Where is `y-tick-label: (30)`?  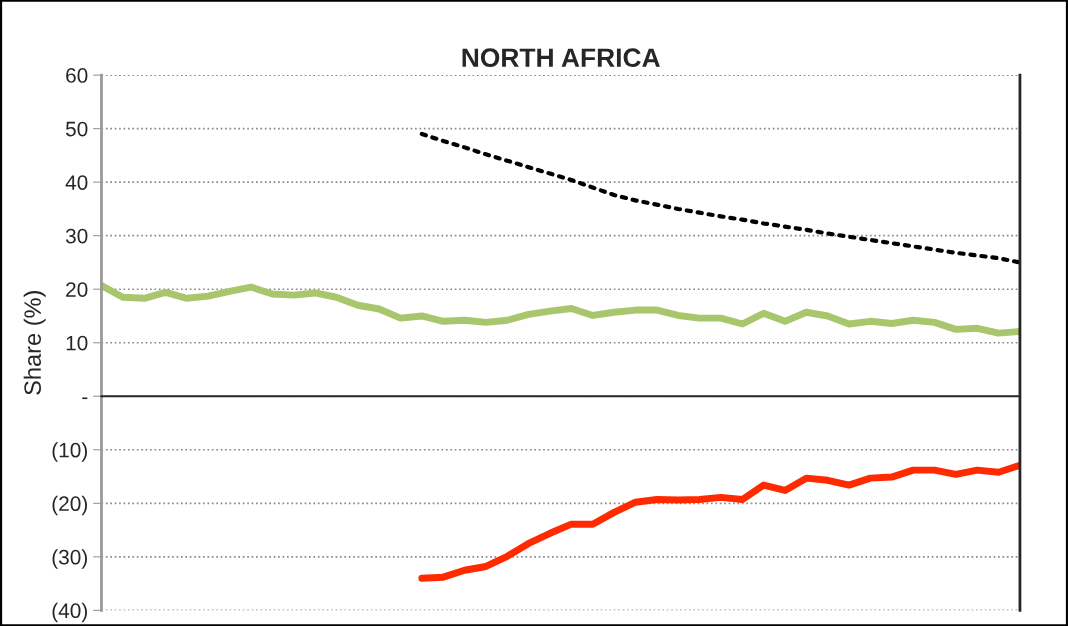
y-tick-label: (30) is located at coordinates (69, 559).